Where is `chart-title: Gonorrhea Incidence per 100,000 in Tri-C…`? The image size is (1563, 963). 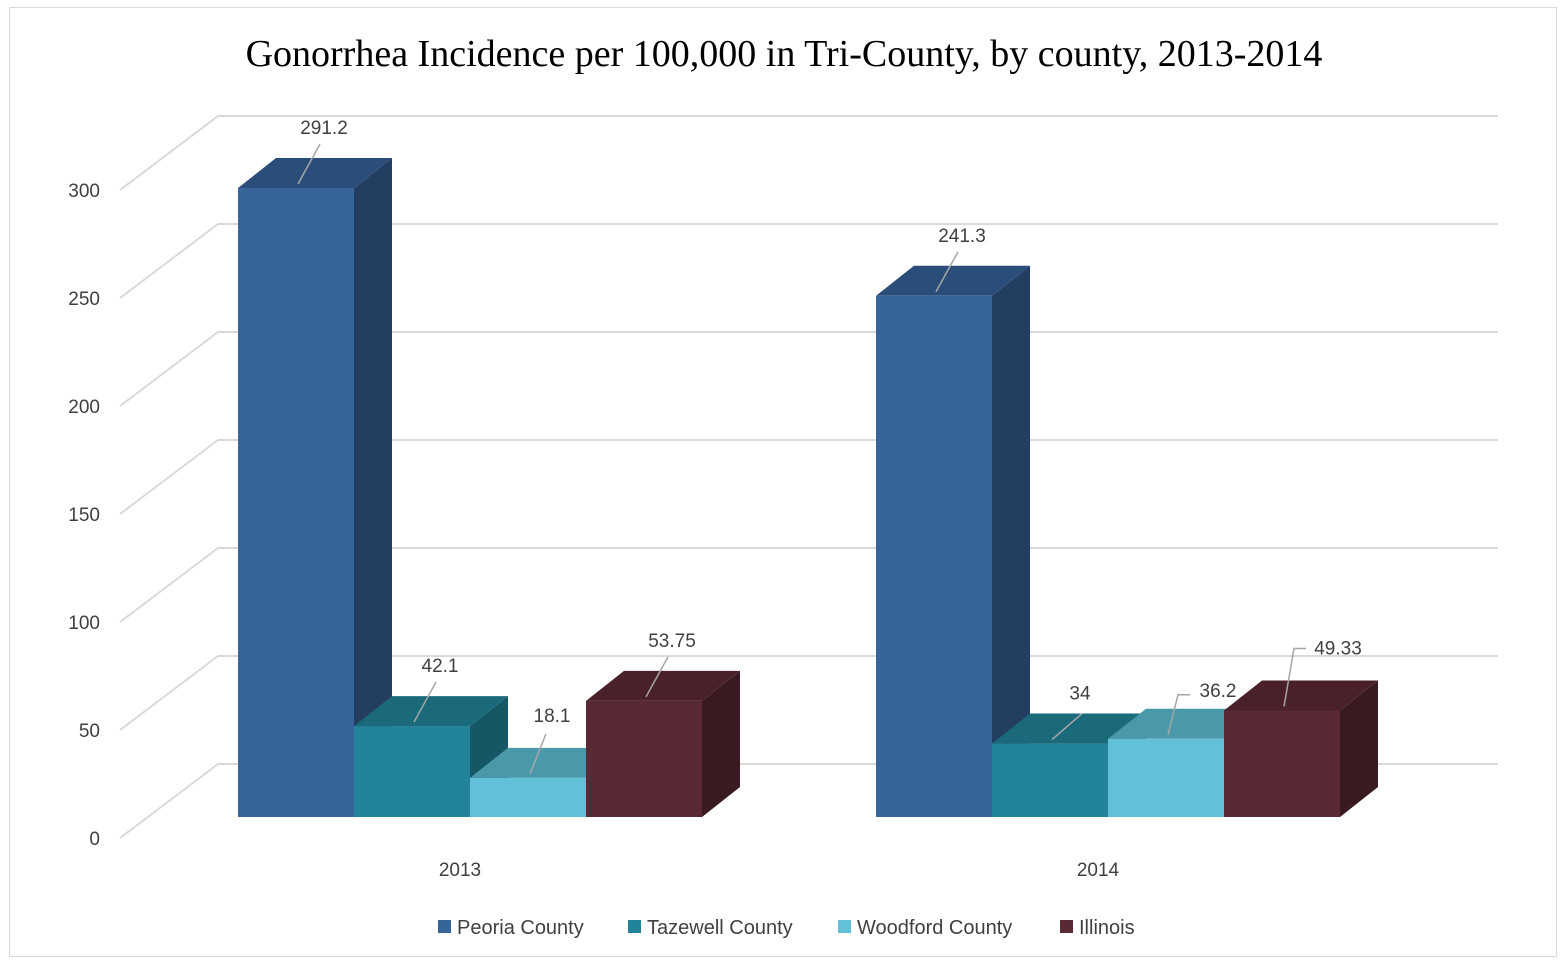 chart-title: Gonorrhea Incidence per 100,000 in Tri-C… is located at coordinates (784, 54).